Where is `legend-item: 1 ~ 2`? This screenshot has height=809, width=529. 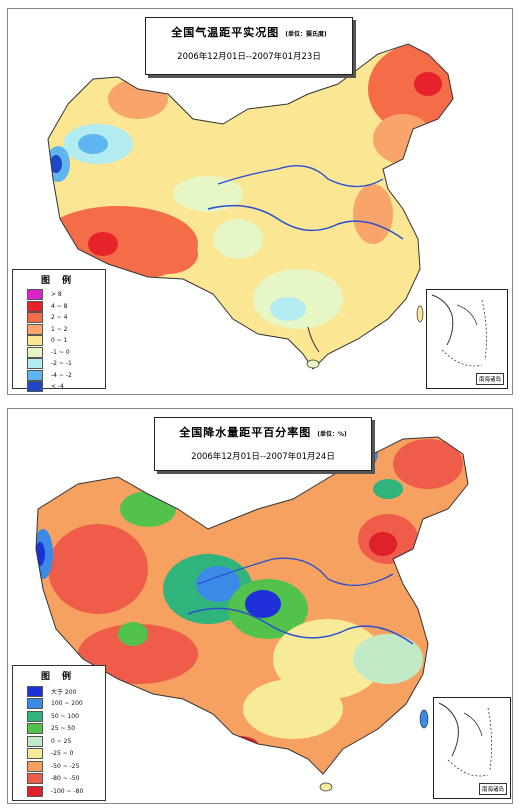
legend-item: 1 ~ 2 is located at coordinates (66, 329).